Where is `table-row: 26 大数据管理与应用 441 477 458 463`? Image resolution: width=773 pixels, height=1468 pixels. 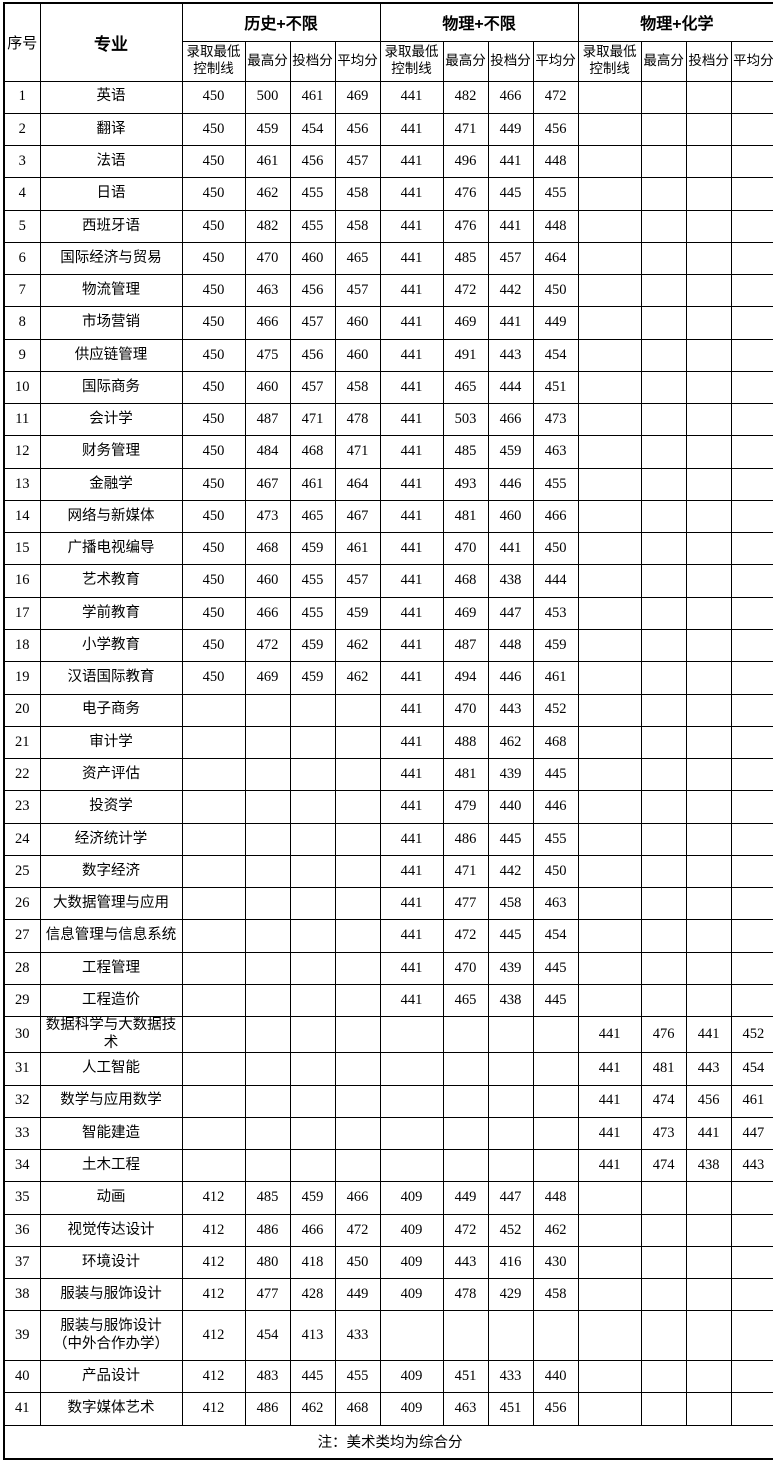 table-row: 26 大数据管理与应用 441 477 458 463 is located at coordinates (388, 904).